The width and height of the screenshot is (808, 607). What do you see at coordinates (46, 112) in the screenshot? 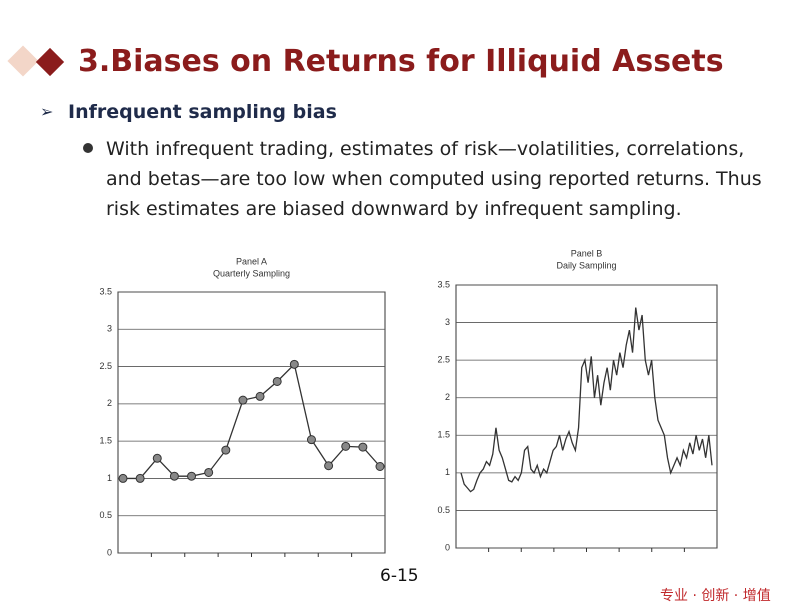
I see `arrow-icon: ➢` at bounding box center [46, 112].